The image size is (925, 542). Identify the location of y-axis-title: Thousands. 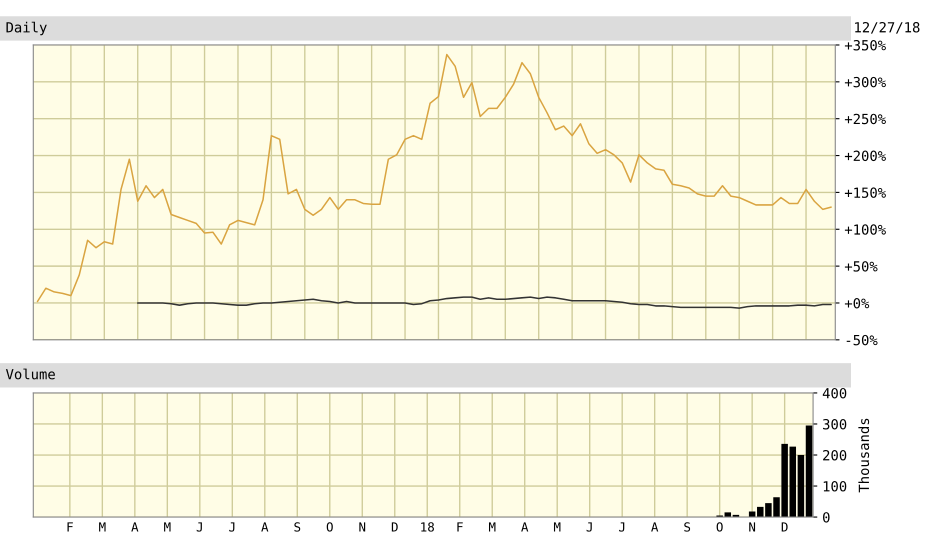
(864, 455).